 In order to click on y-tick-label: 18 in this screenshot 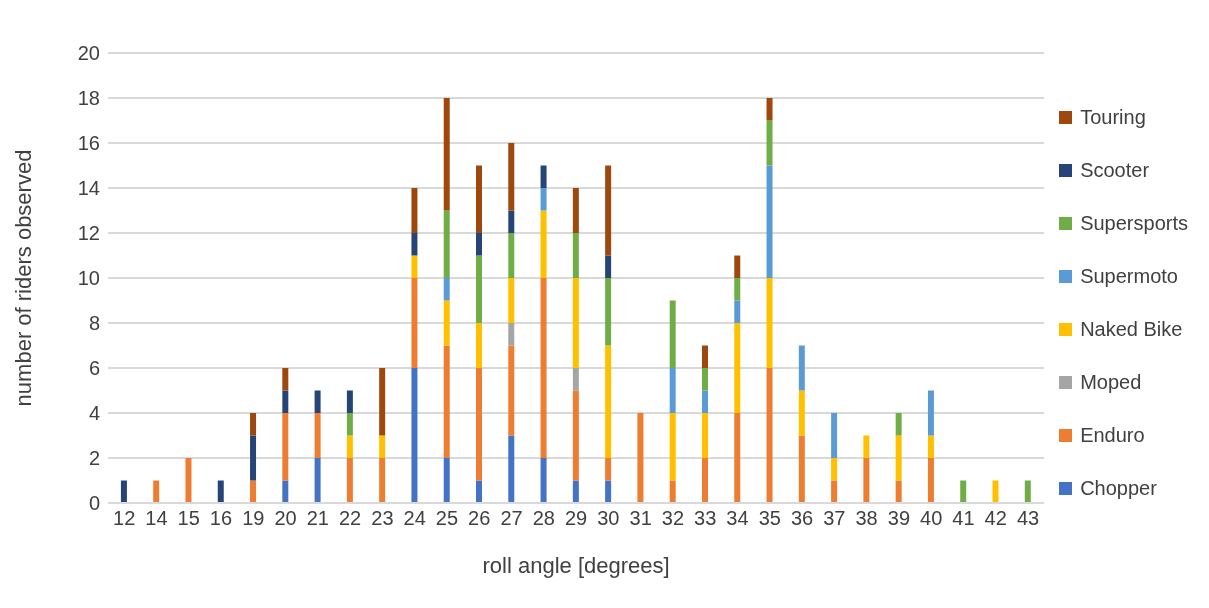, I will do `click(88, 98)`.